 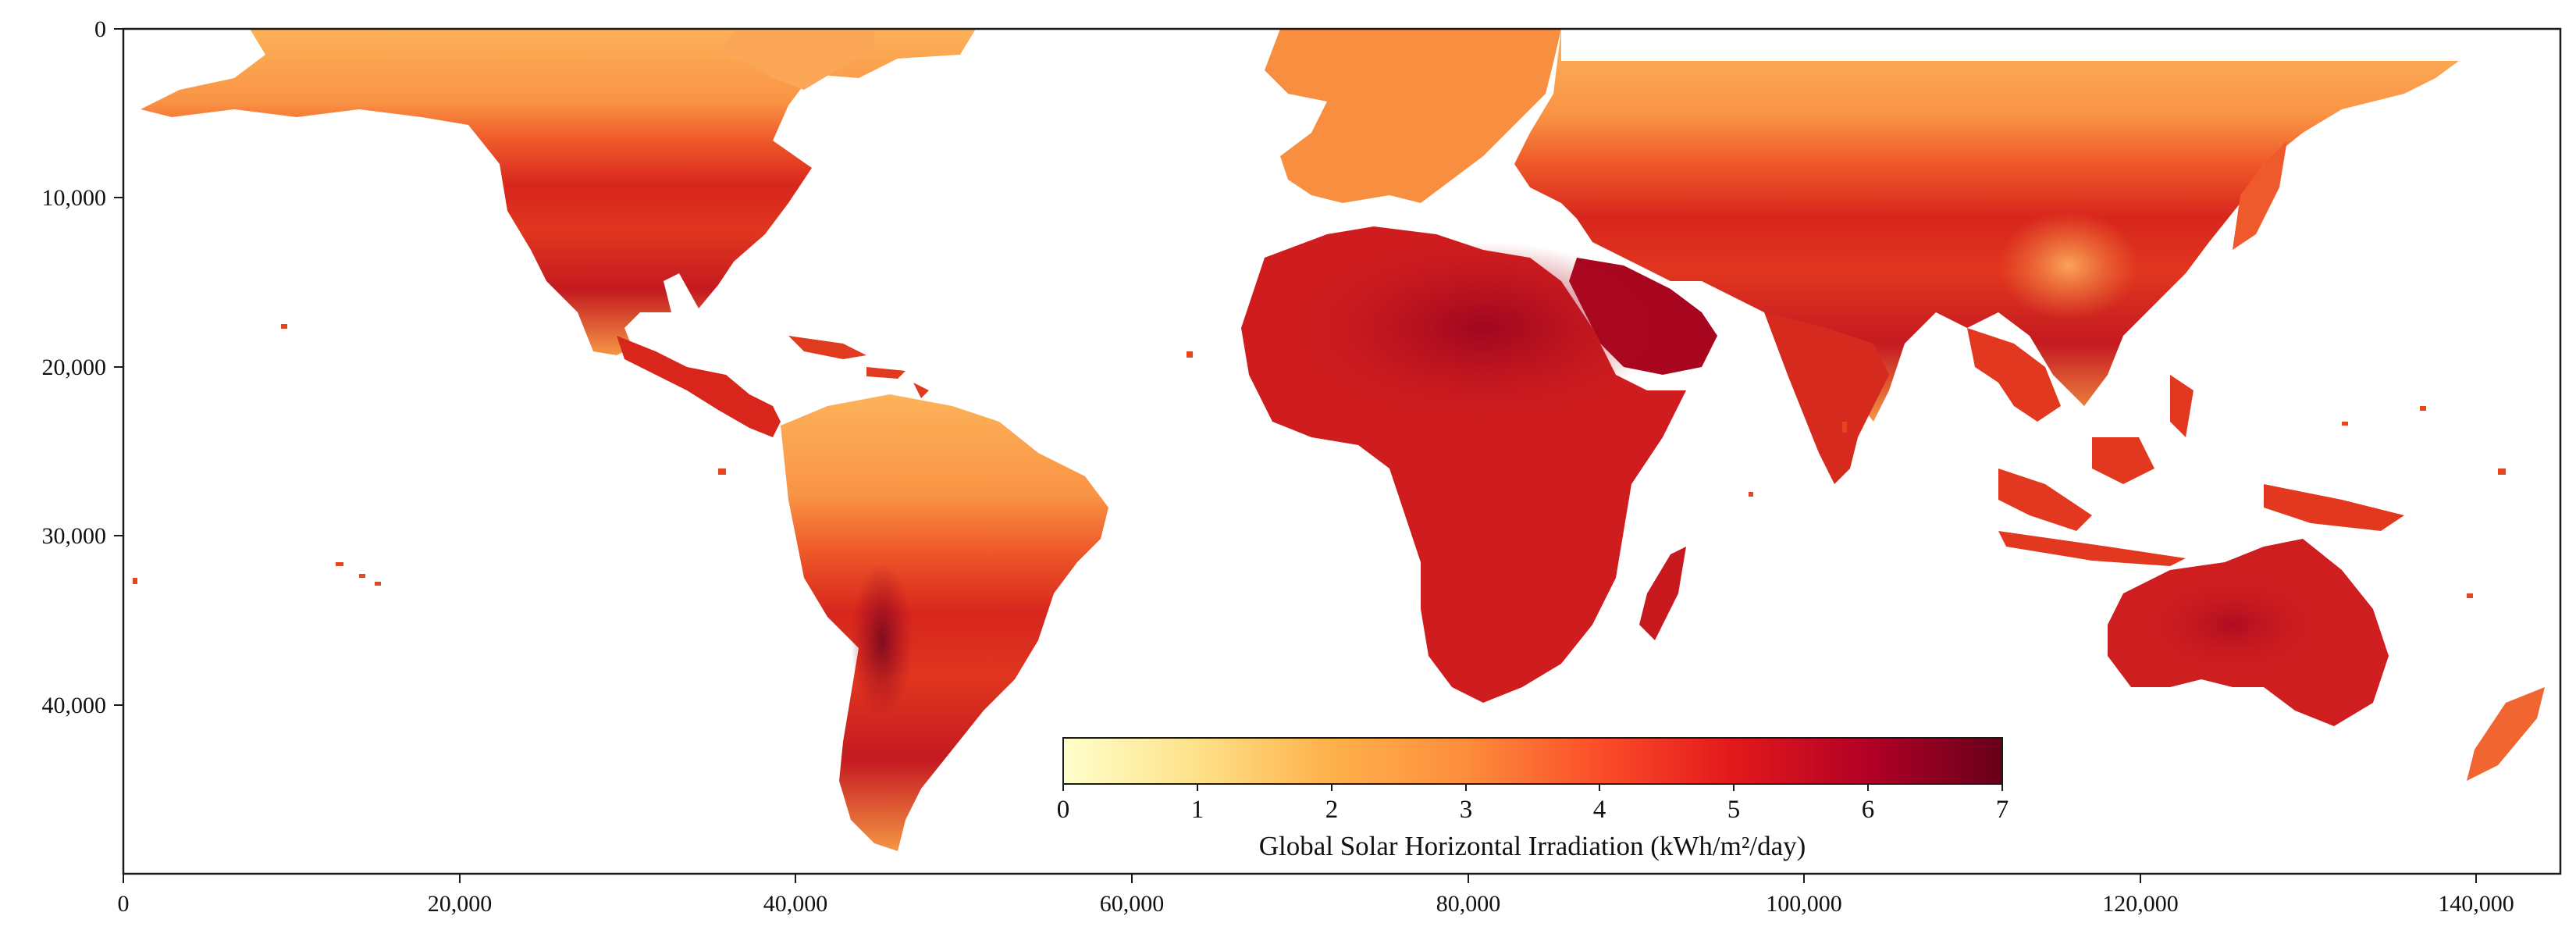 What do you see at coordinates (1868, 810) in the screenshot?
I see `colorbar-tick-label: 6` at bounding box center [1868, 810].